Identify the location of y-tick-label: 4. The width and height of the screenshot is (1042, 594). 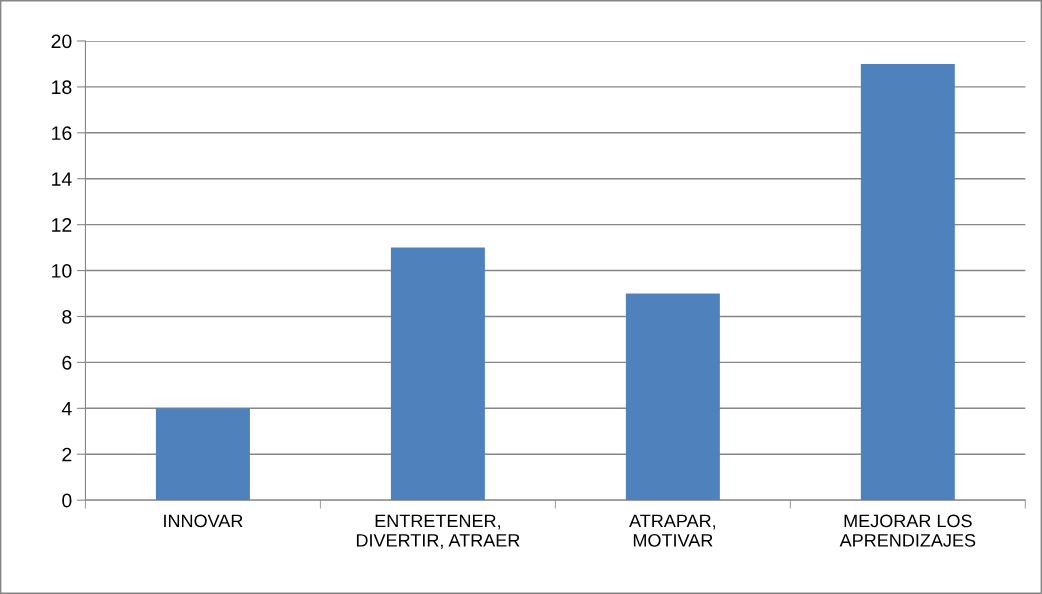
(66, 408).